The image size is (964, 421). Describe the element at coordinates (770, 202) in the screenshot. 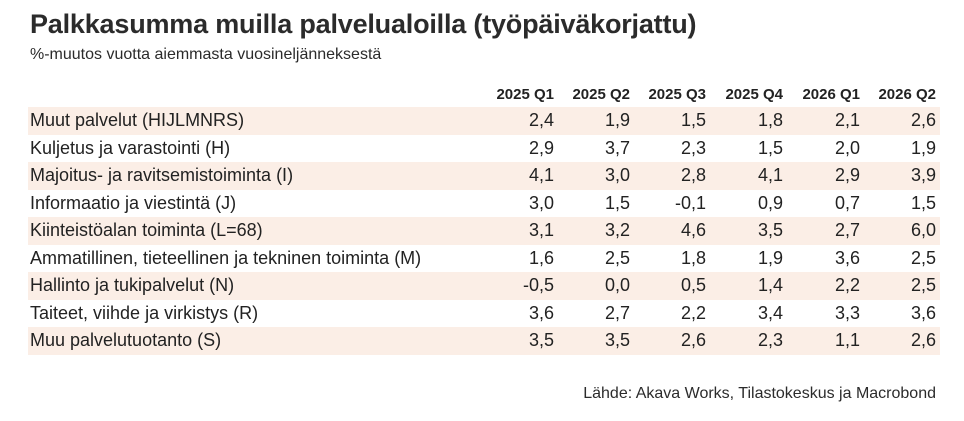

I see `table-cell: 0,9` at that location.